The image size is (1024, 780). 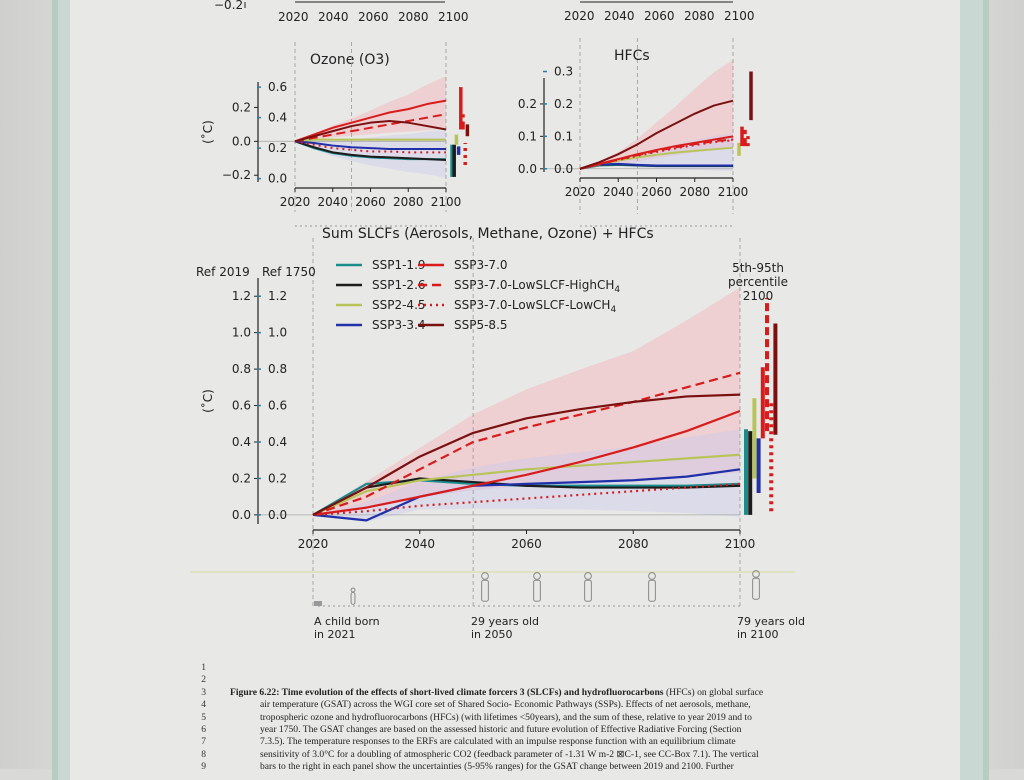 I want to click on line-number: 2, so click(x=203, y=680).